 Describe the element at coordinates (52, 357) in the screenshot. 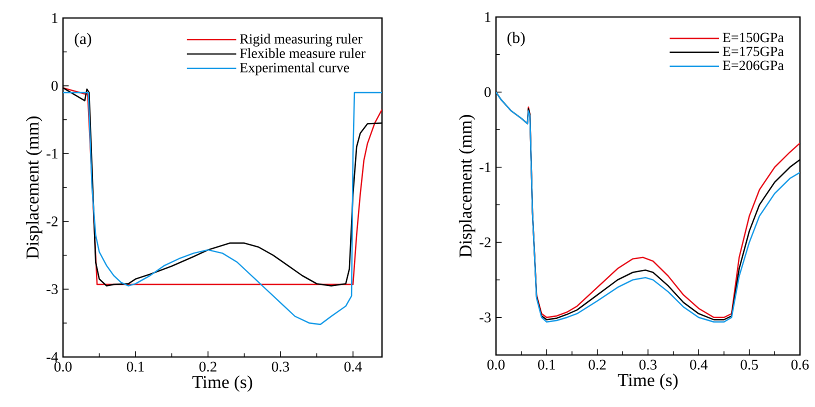

I see `y-tick-label: -4` at that location.